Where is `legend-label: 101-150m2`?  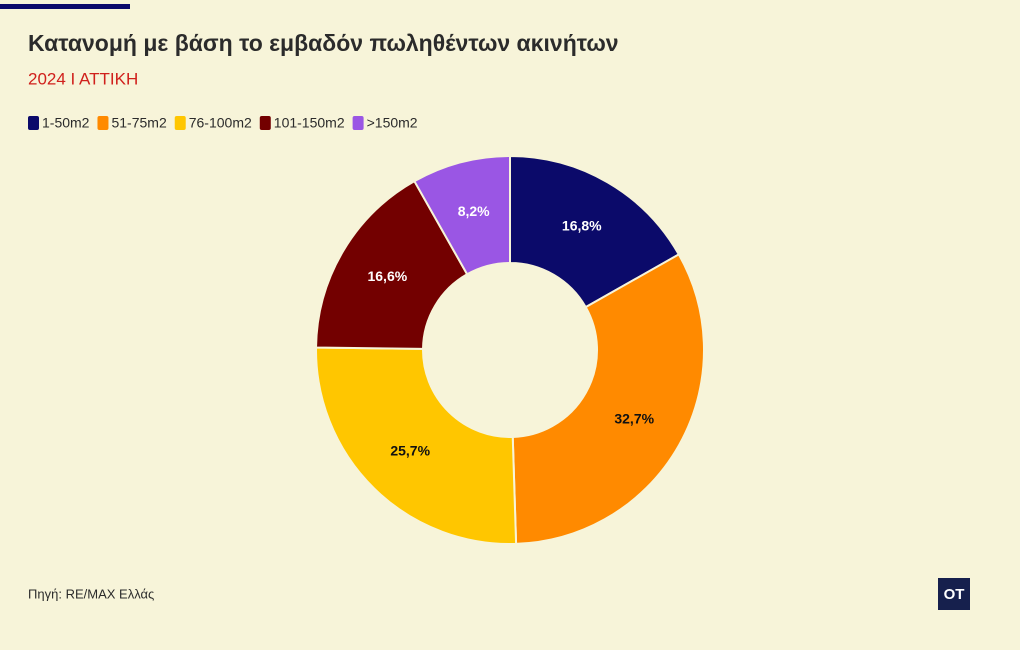
legend-label: 101-150m2 is located at coordinates (309, 123).